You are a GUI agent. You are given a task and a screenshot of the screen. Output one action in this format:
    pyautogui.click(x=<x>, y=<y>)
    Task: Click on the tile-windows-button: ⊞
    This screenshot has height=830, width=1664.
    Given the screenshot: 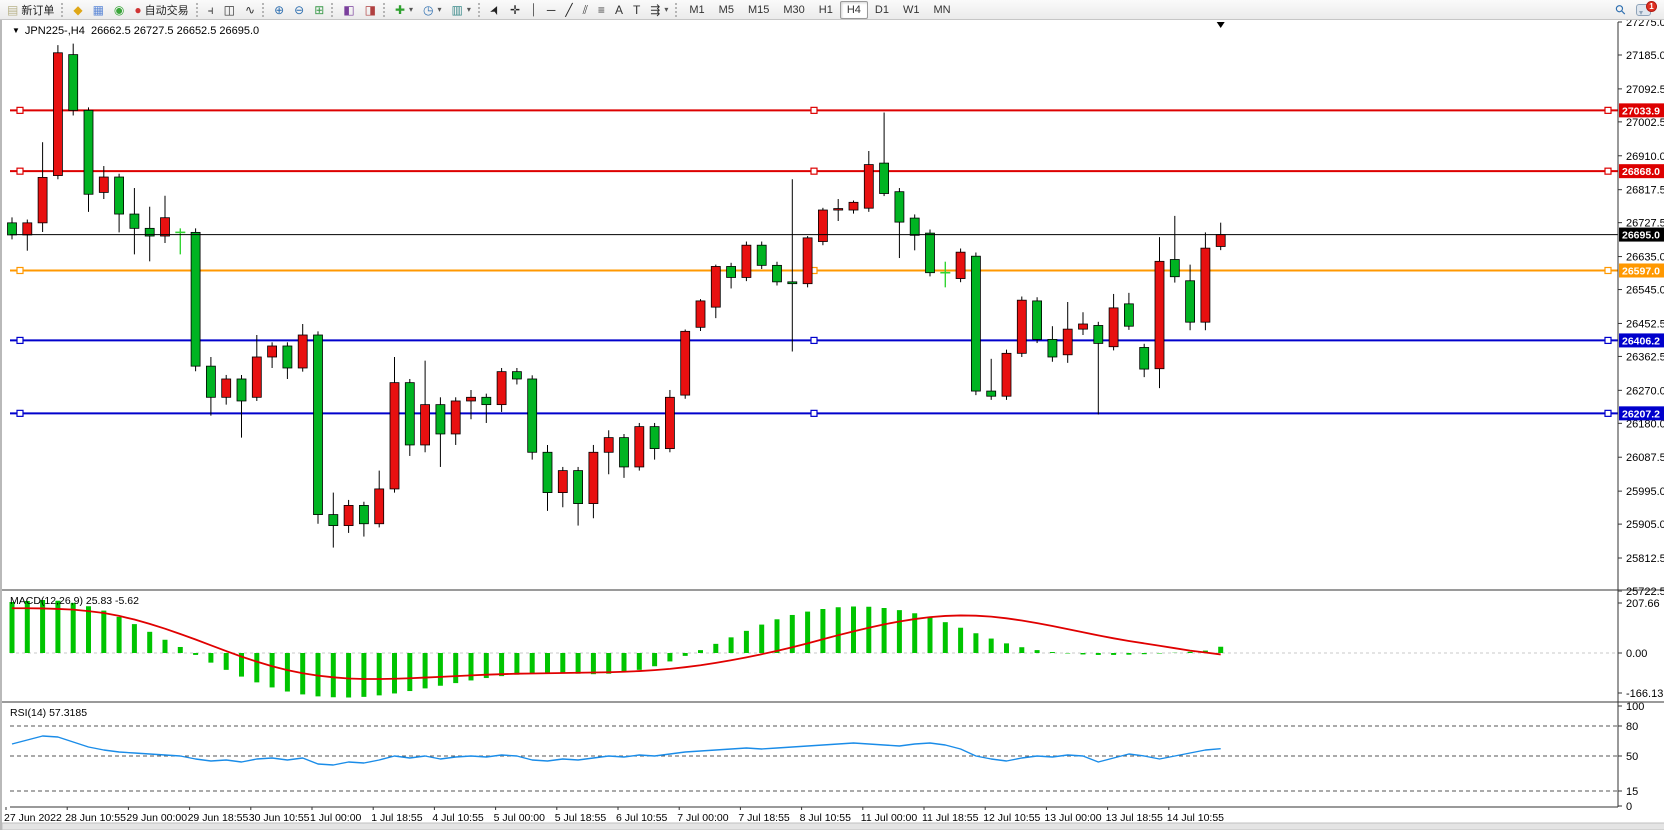 What is the action you would take?
    pyautogui.click(x=319, y=10)
    